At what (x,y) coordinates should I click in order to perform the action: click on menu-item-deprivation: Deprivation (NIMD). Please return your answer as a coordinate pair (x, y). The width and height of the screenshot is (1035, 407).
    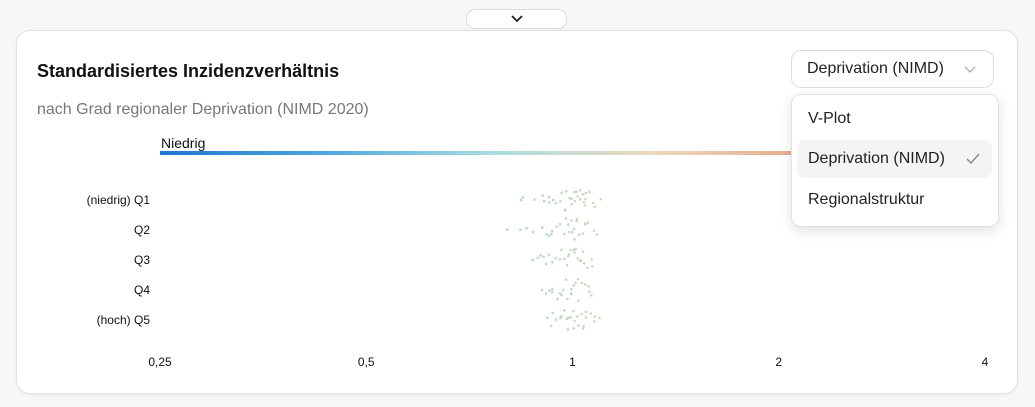
    Looking at the image, I should click on (894, 159).